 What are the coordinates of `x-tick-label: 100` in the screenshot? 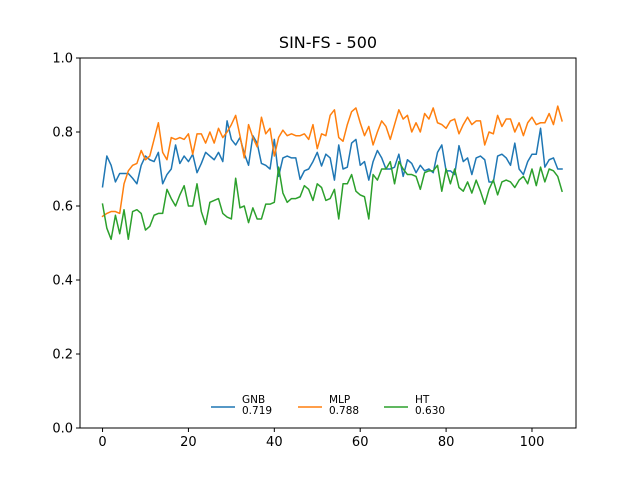 It's located at (532, 442).